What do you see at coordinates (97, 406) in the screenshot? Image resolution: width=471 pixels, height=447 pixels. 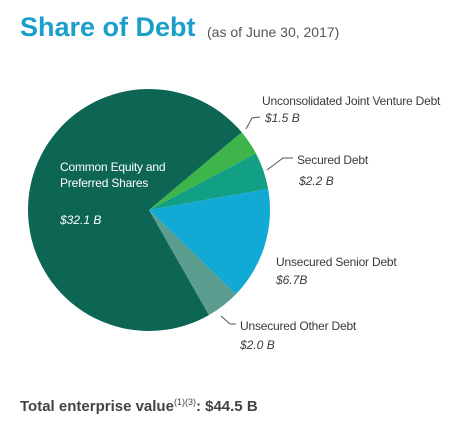 I see `total-label: Total enterprise value` at bounding box center [97, 406].